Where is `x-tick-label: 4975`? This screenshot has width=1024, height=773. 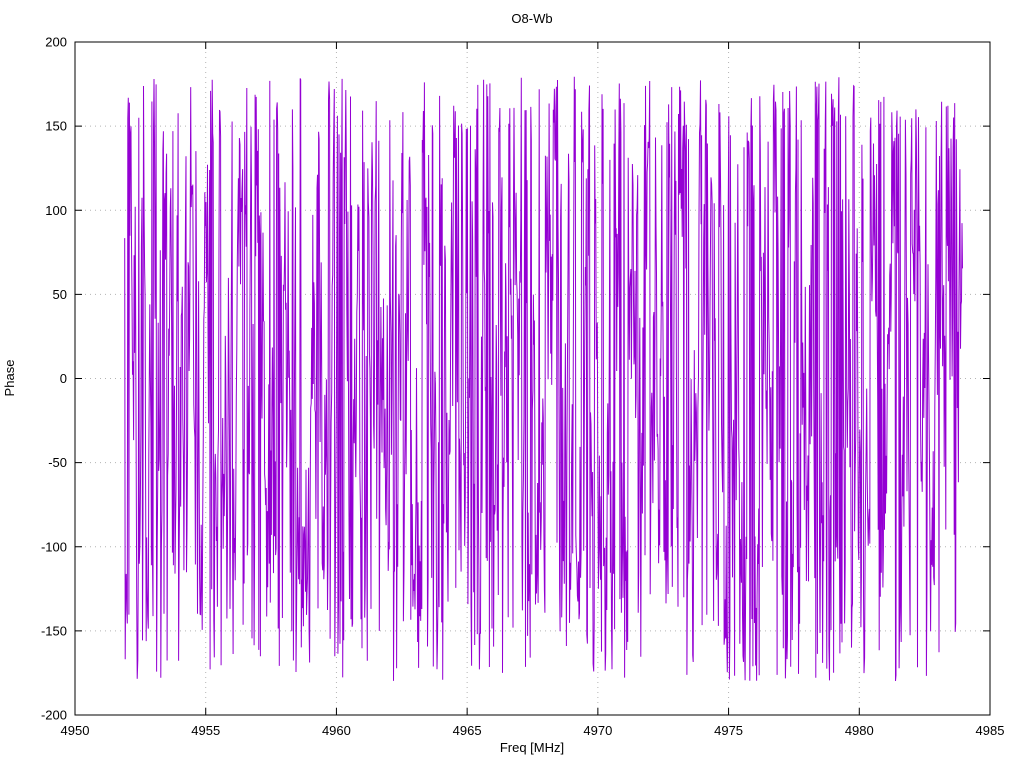
x-tick-label: 4975 is located at coordinates (728, 730).